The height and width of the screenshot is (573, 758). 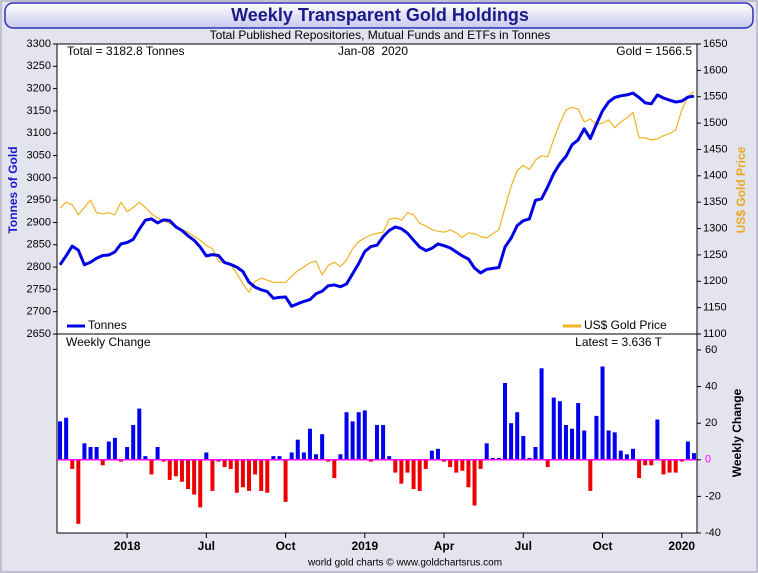 I want to click on y-tick-label: -20, so click(x=713, y=496).